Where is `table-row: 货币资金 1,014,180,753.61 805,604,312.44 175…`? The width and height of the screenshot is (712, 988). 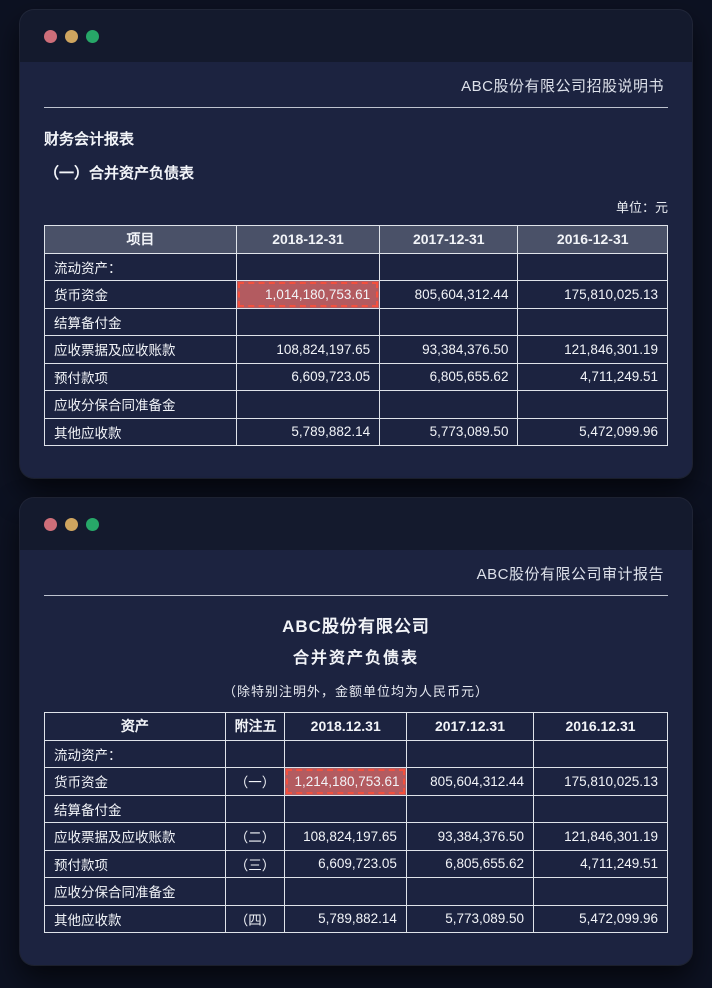 table-row: 货币资金 1,014,180,753.61 805,604,312.44 175… is located at coordinates (356, 294).